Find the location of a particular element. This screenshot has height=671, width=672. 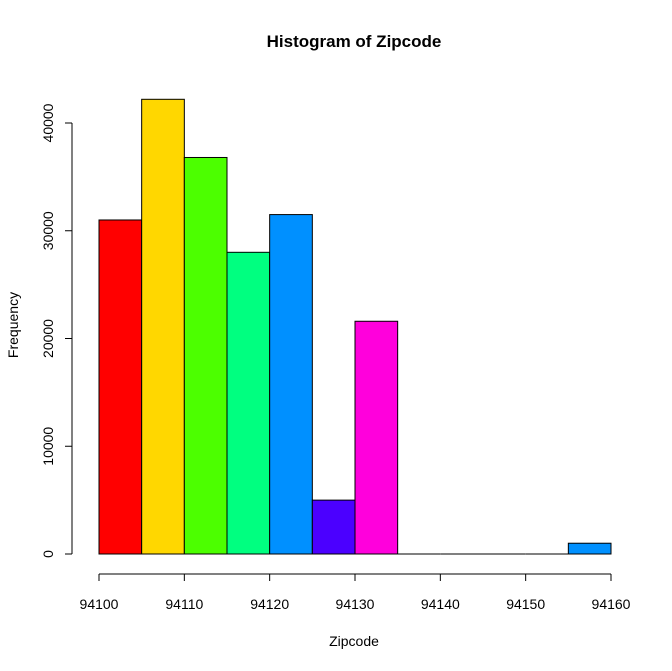

x-tick-label: 94120 is located at coordinates (269, 604).